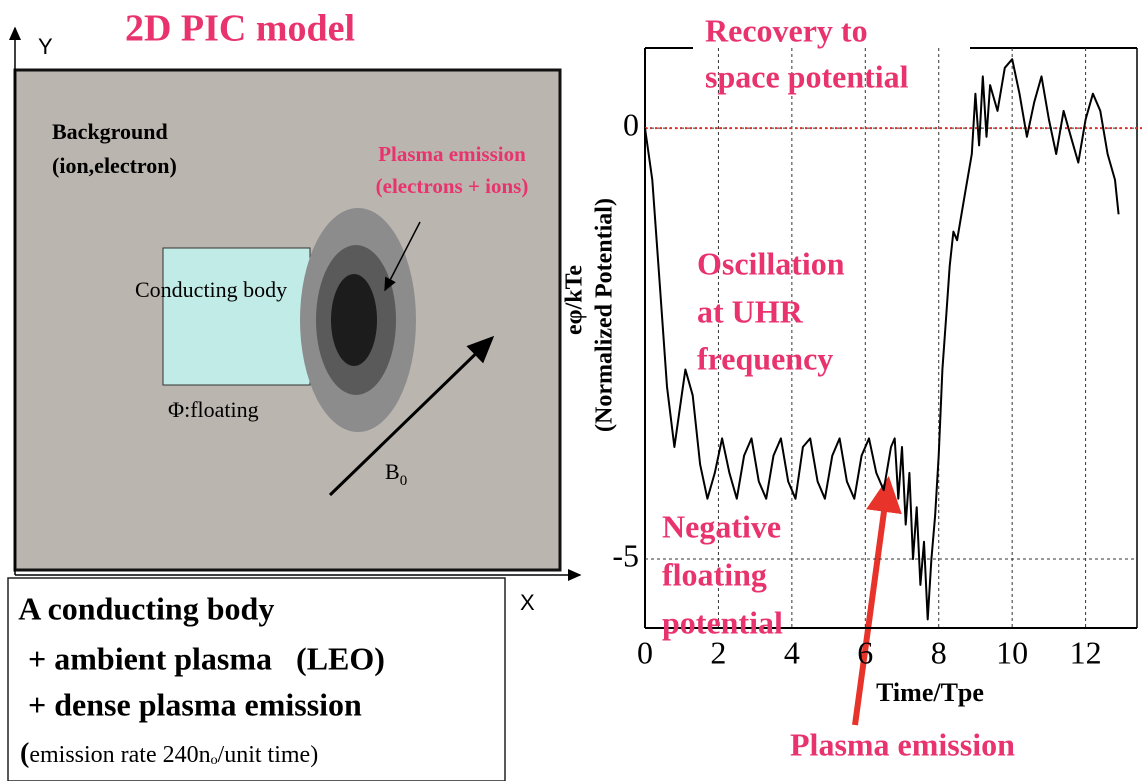  What do you see at coordinates (605, 315) in the screenshot?
I see `y-axis-label: (Normalized Potential)` at bounding box center [605, 315].